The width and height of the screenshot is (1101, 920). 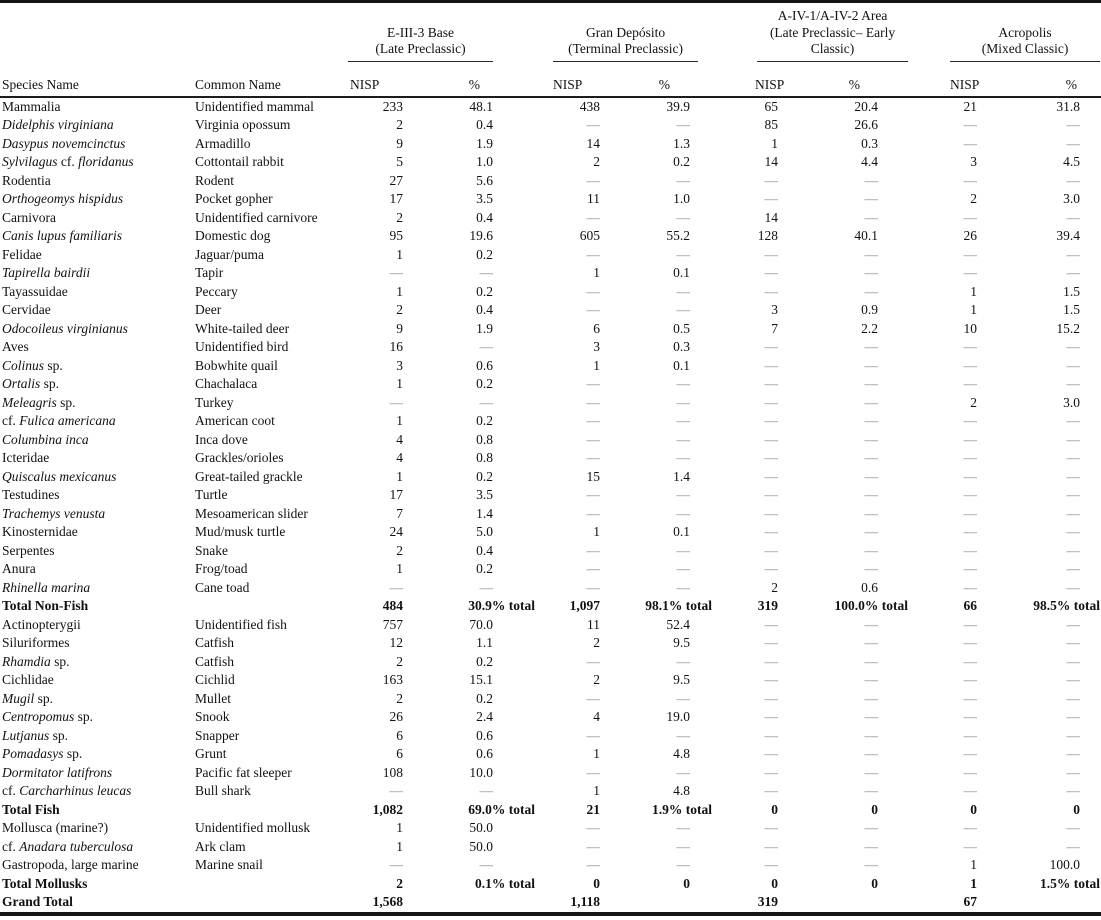 What do you see at coordinates (550, 403) in the screenshot?
I see `table-row: Meleagris sp. Turkey — — — — — — 2 3.0` at bounding box center [550, 403].